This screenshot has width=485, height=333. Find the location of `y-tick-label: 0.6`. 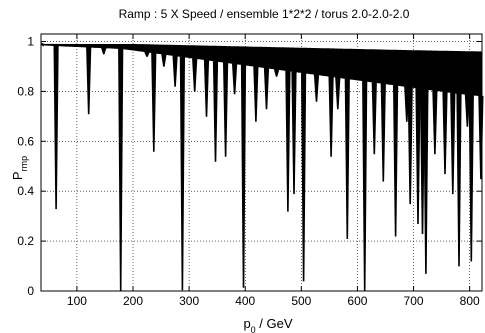

y-tick-label: 0.6 is located at coordinates (25, 141).